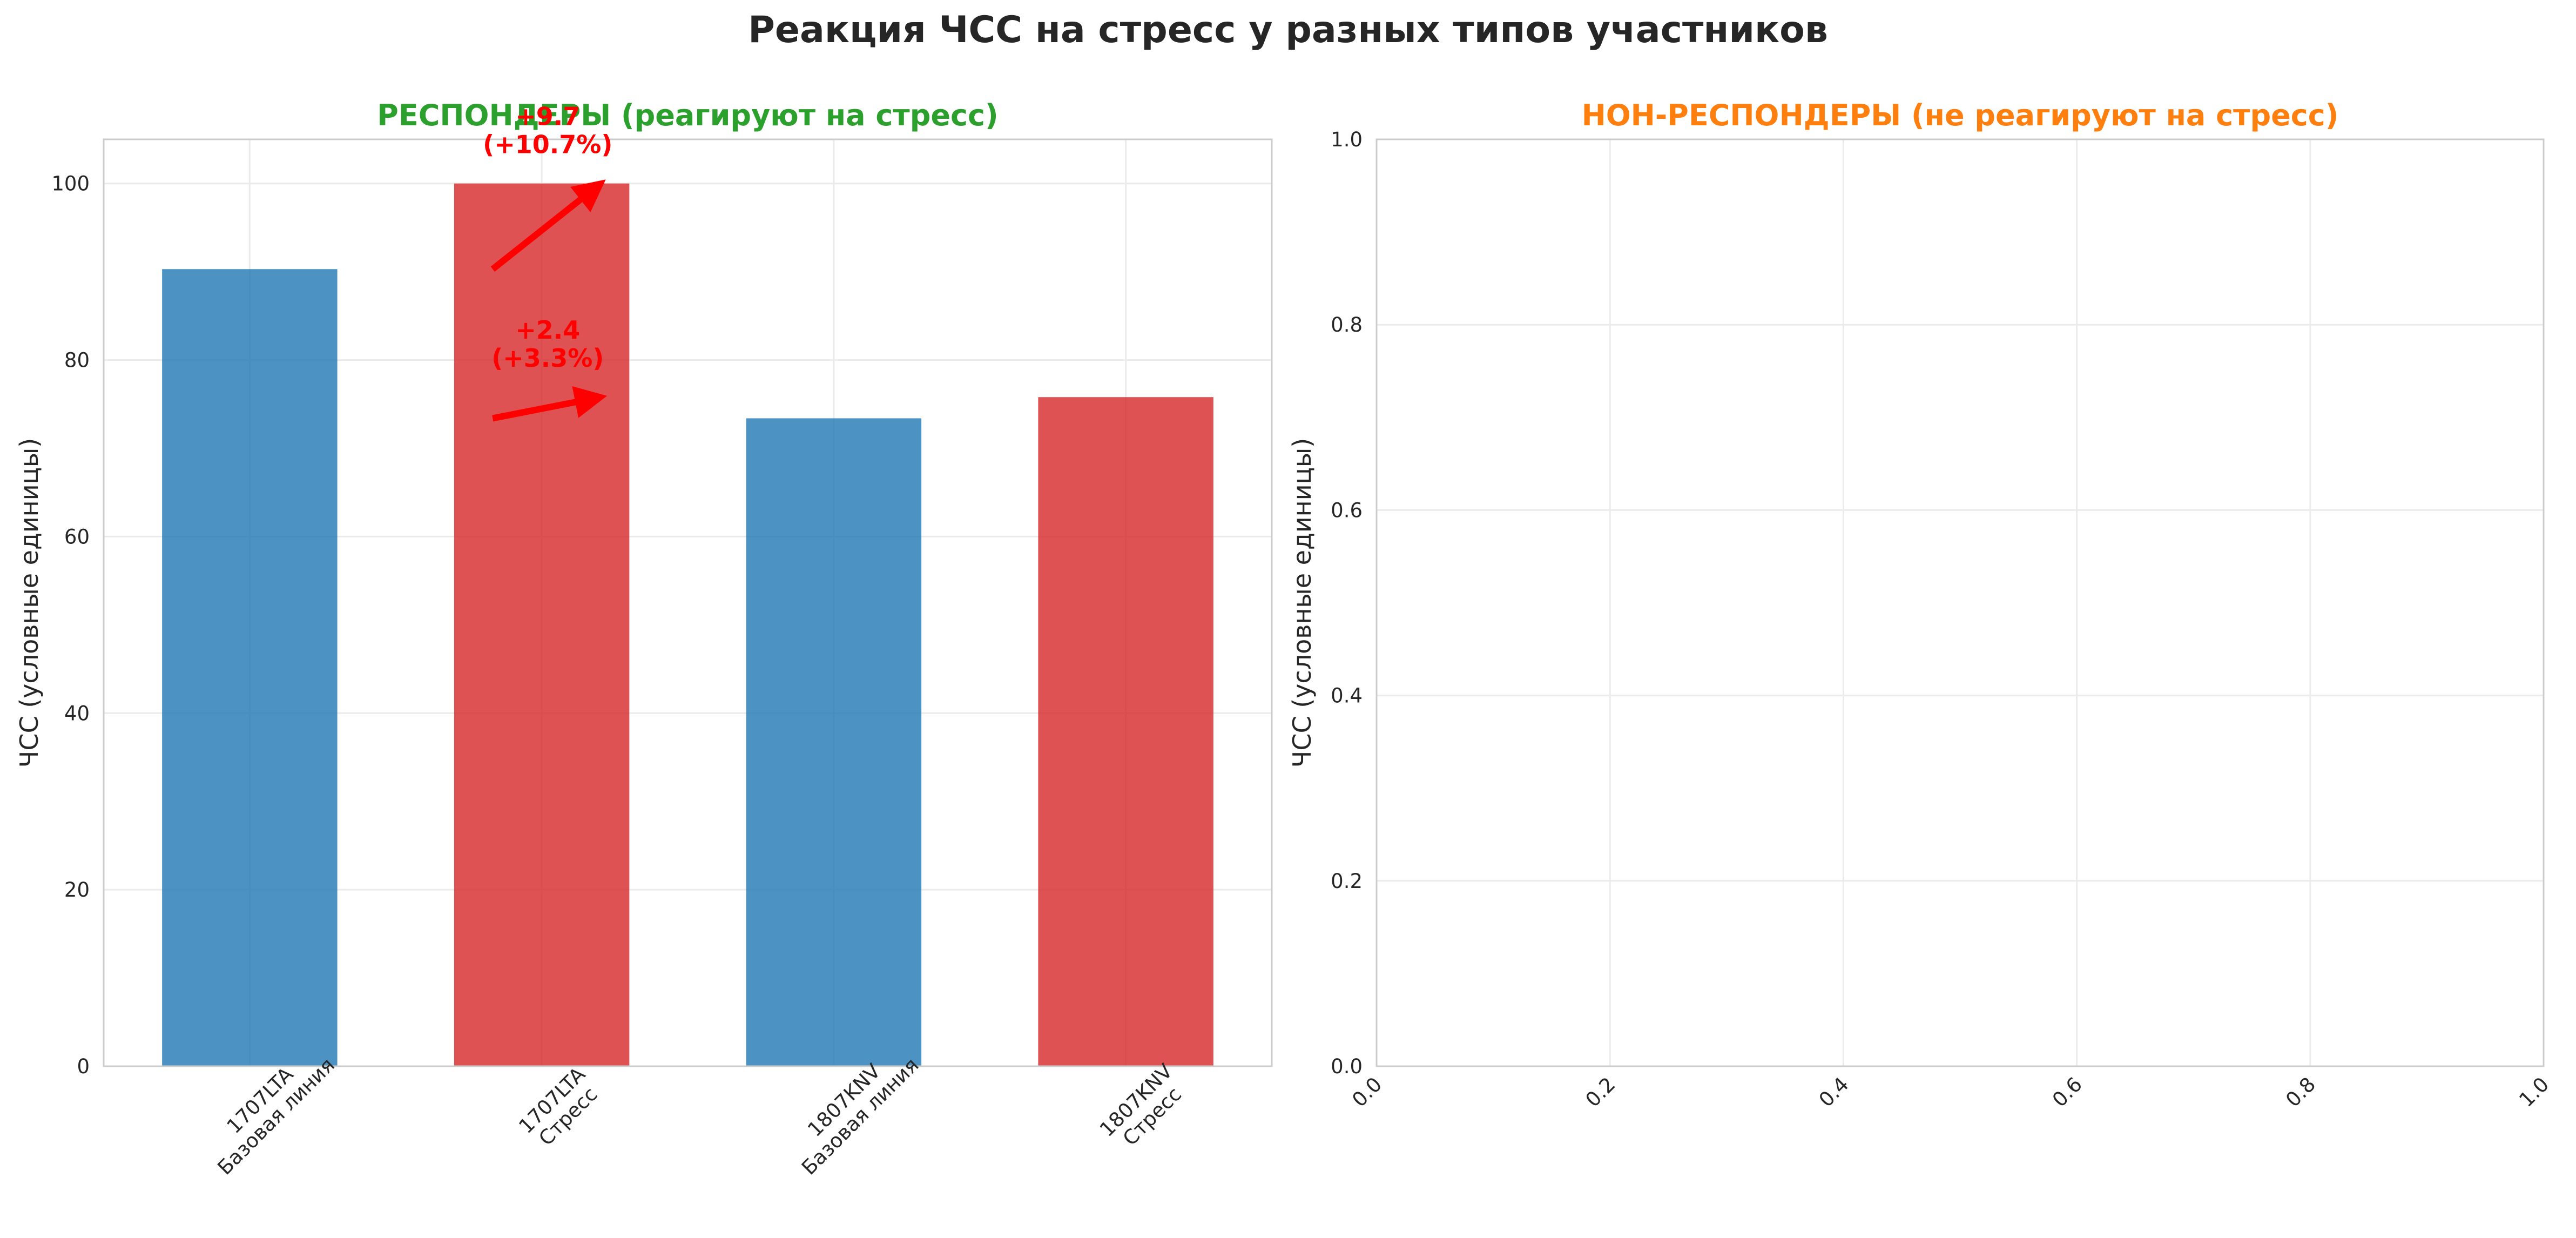 This screenshot has height=1238, width=2576. I want to click on change-annotation: +9.7 (+10.7%), so click(547, 130).